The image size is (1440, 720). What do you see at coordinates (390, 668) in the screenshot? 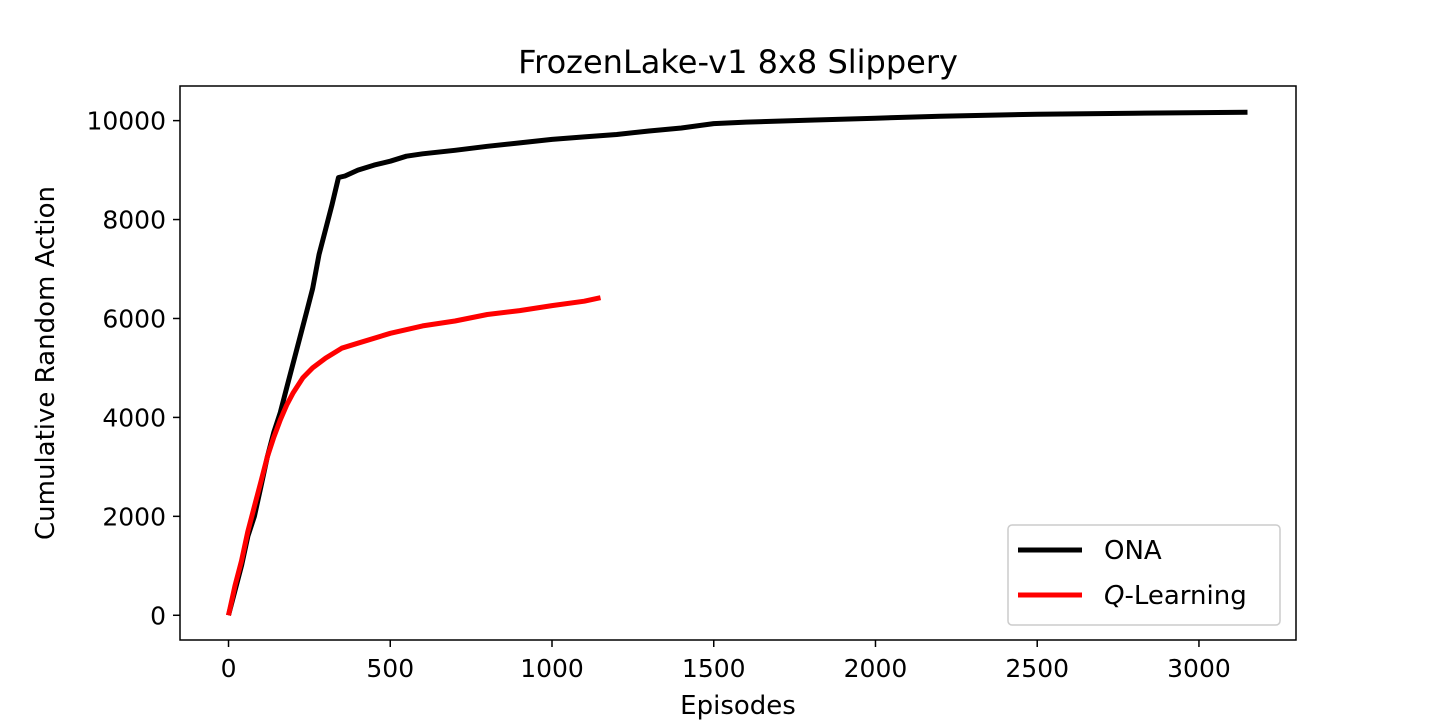
I see `x-tick-label: 500` at bounding box center [390, 668].